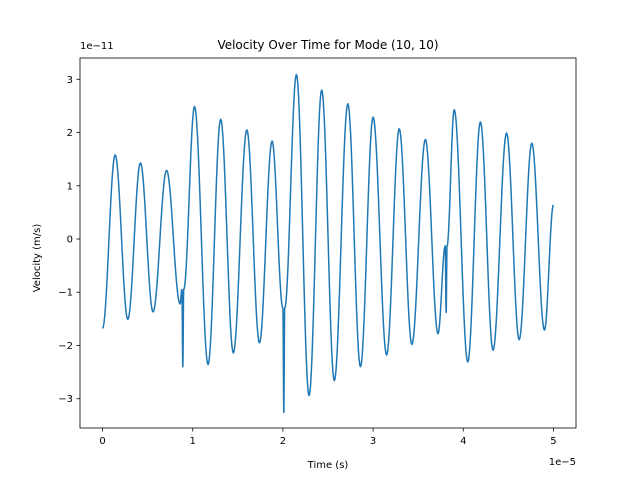 The height and width of the screenshot is (480, 640). Describe the element at coordinates (65, 346) in the screenshot. I see `y-tick-label: −2` at that location.